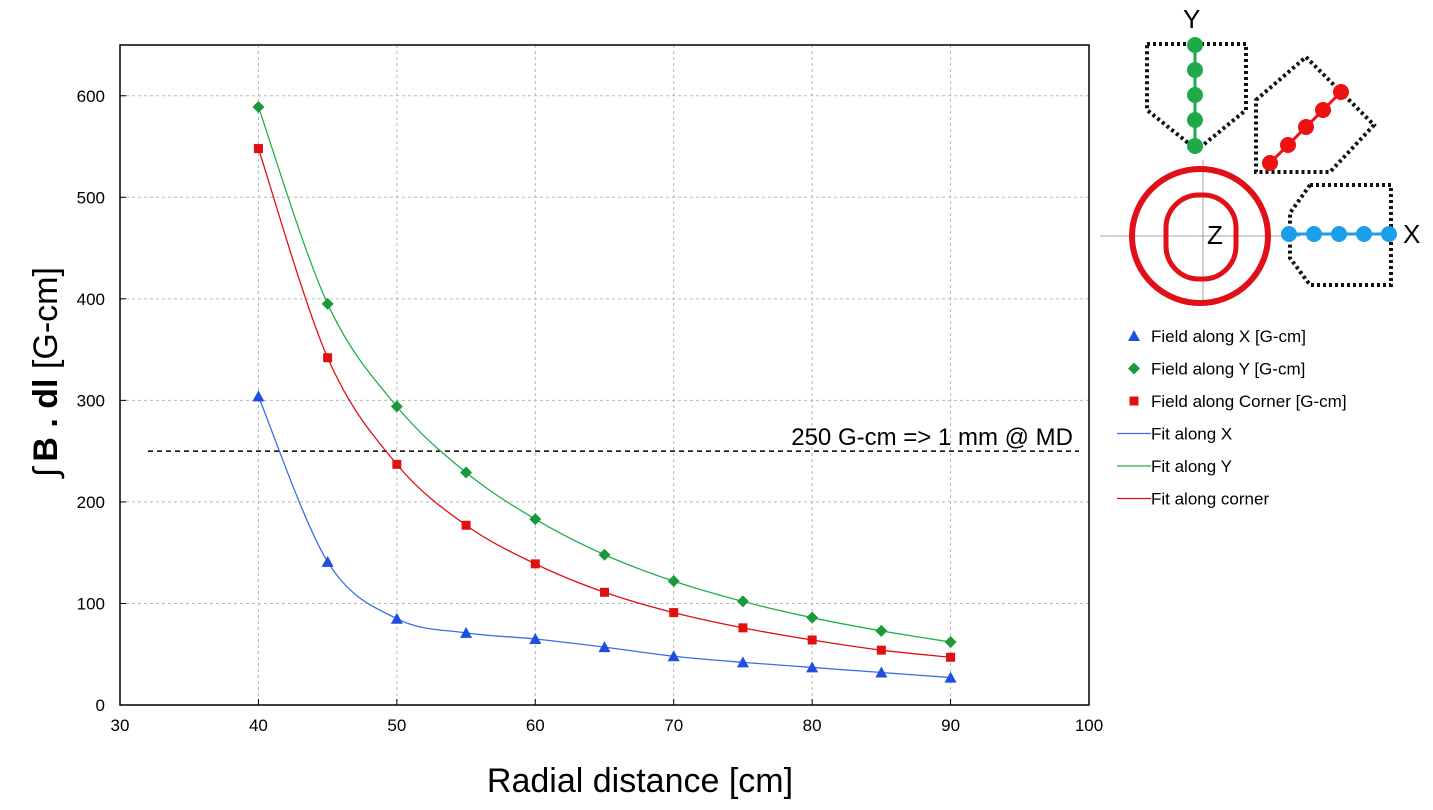 The height and width of the screenshot is (810, 1433). Describe the element at coordinates (91, 400) in the screenshot. I see `y-tick-label: 300` at that location.